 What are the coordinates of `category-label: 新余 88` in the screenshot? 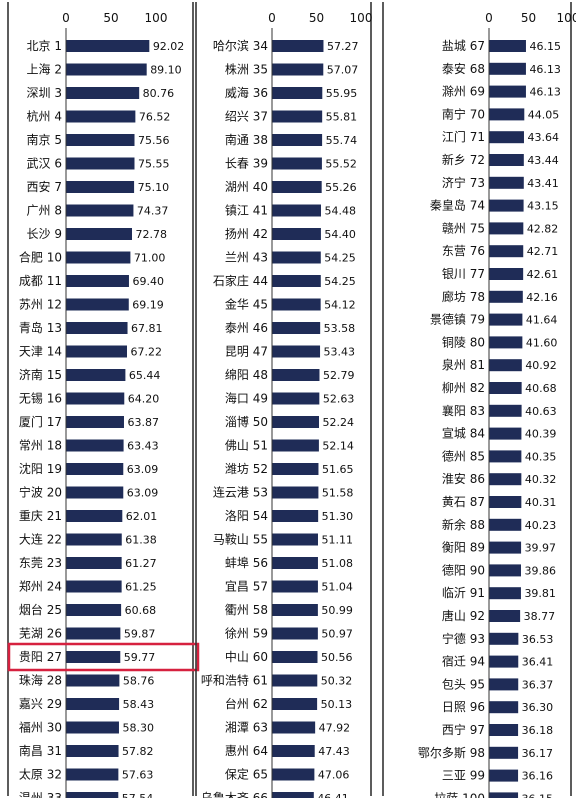 It's located at (463, 524).